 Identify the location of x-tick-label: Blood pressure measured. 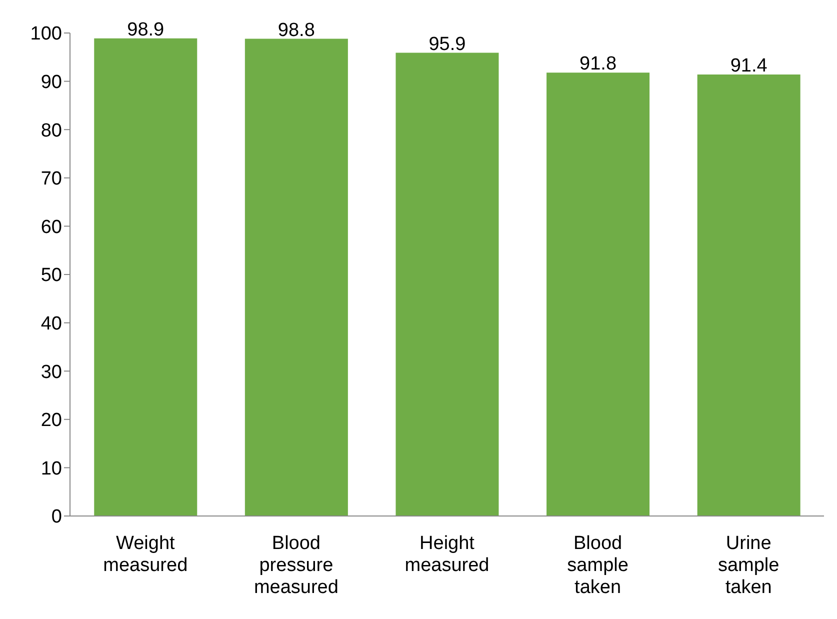
(296, 565).